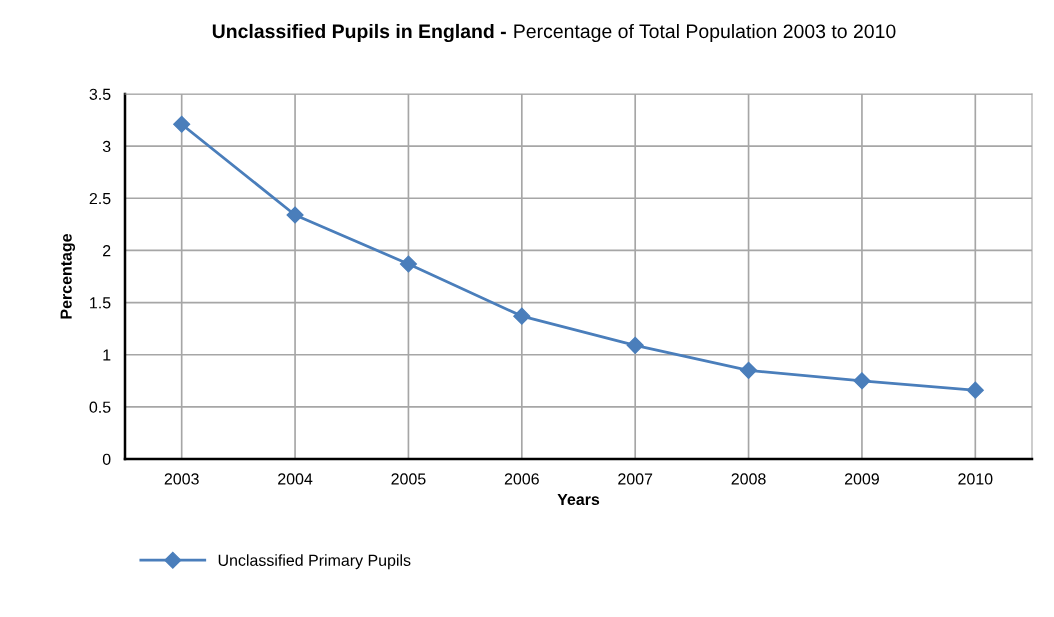 Image resolution: width=1054 pixels, height=617 pixels. What do you see at coordinates (314, 562) in the screenshot?
I see `legend-label: Unclassified Primary Pupils` at bounding box center [314, 562].